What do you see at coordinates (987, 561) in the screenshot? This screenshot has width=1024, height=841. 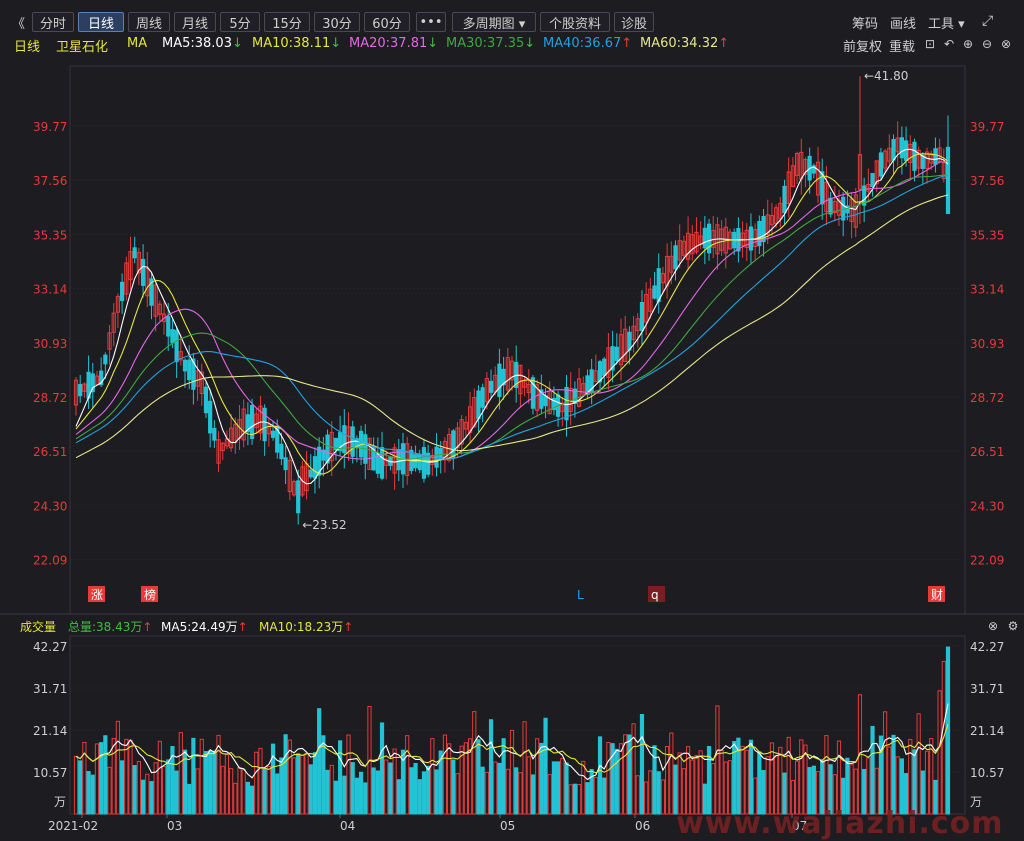 I see `y-tick-right: 22.09` at bounding box center [987, 561].